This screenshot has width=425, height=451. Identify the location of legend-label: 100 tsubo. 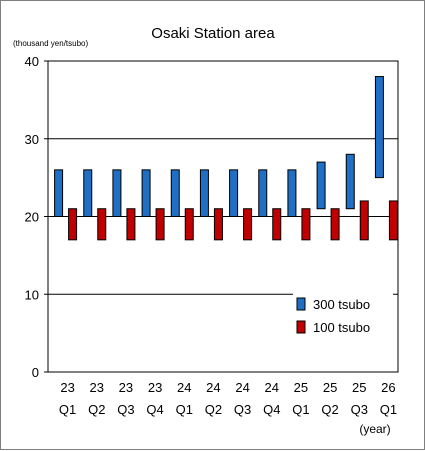
(341, 327).